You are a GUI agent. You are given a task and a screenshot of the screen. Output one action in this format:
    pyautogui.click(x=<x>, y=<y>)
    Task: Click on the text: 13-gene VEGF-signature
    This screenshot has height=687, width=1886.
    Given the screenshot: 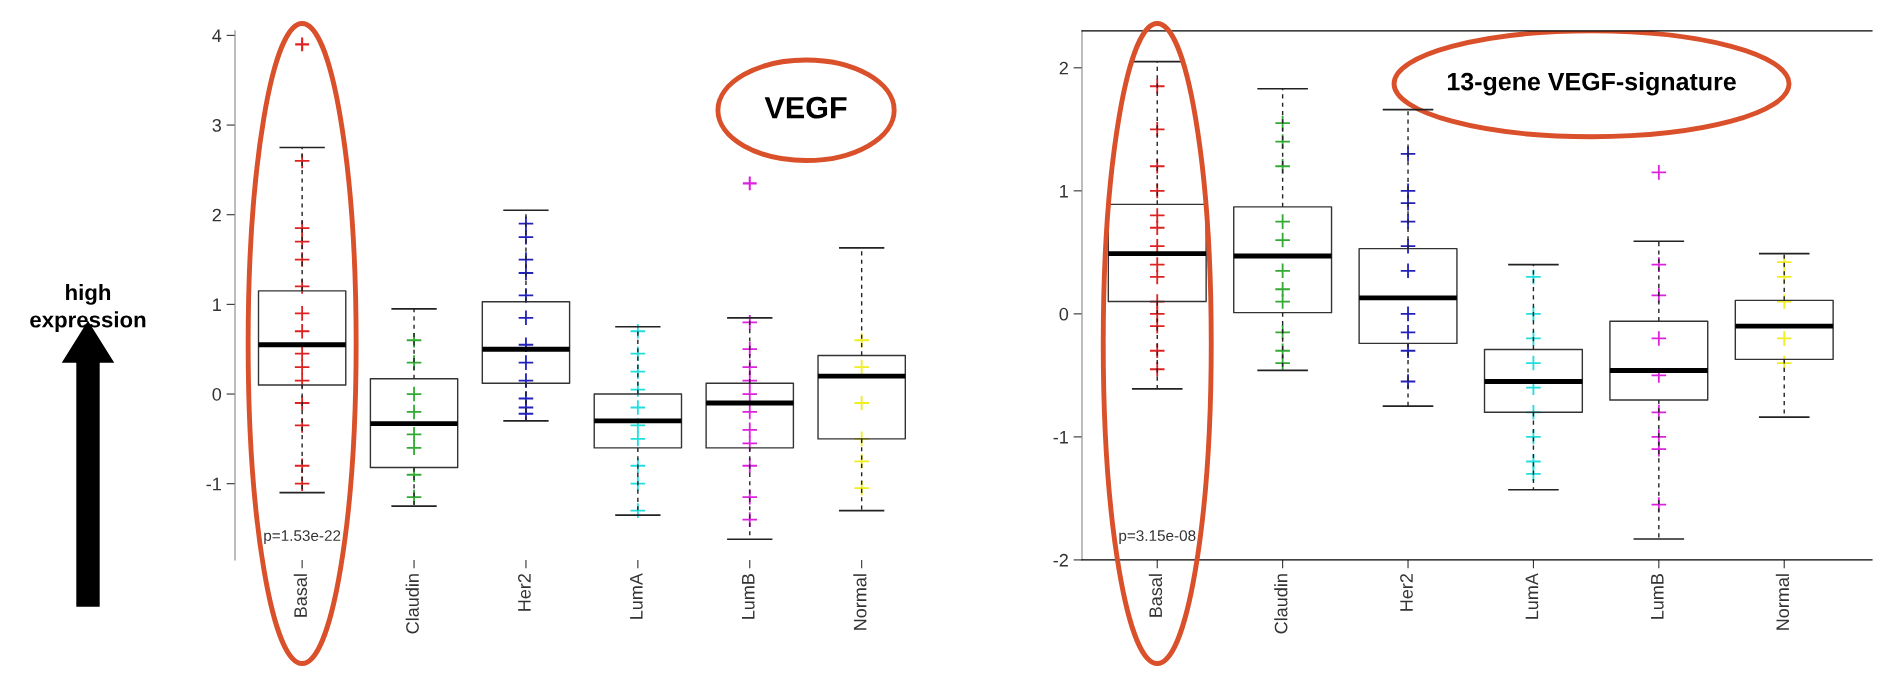 What is the action you would take?
    pyautogui.click(x=1591, y=84)
    